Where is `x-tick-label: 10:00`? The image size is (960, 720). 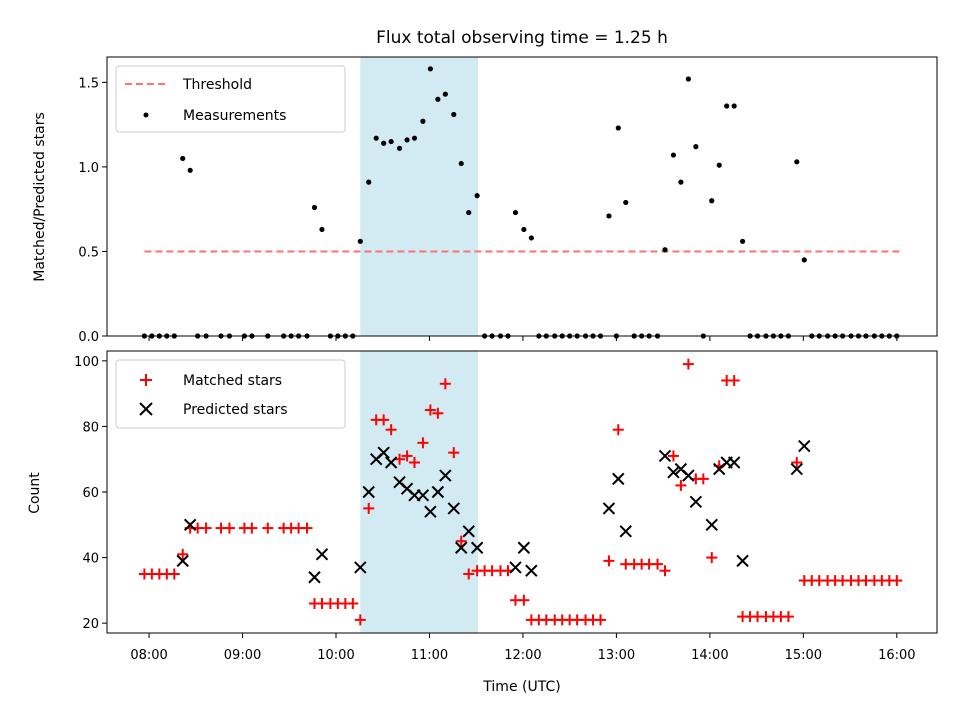 x-tick-label: 10:00 is located at coordinates (335, 655).